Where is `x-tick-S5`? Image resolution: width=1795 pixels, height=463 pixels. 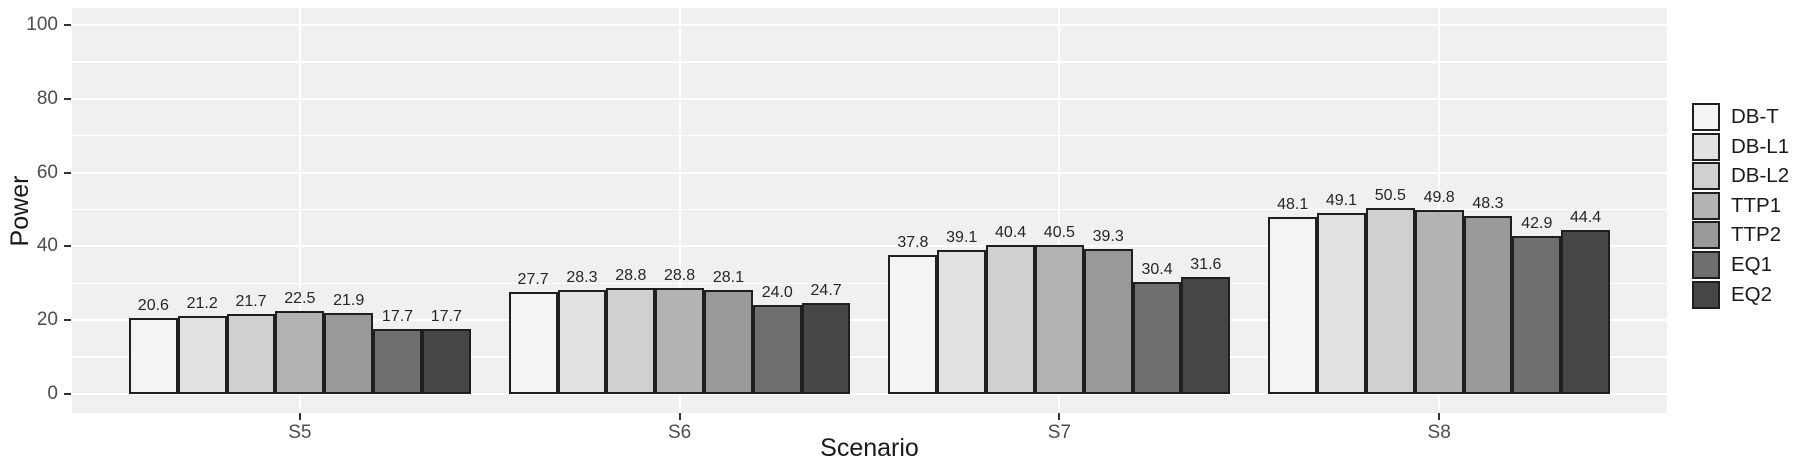 x-tick-S5 is located at coordinates (299, 416).